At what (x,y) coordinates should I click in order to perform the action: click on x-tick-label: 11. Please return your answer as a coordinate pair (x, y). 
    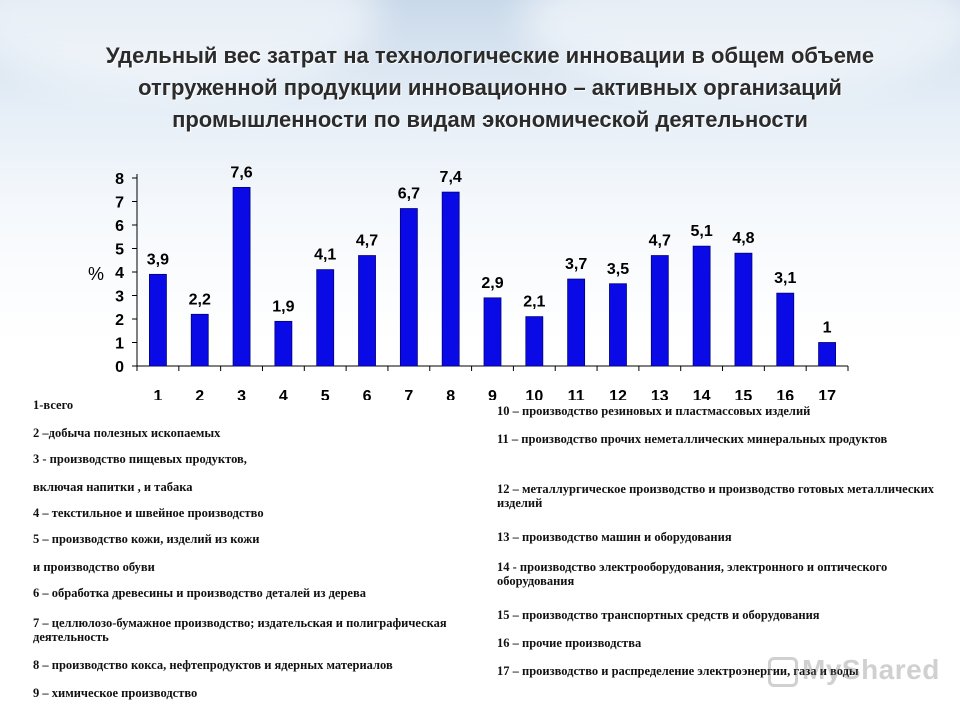
    Looking at the image, I should click on (576, 394).